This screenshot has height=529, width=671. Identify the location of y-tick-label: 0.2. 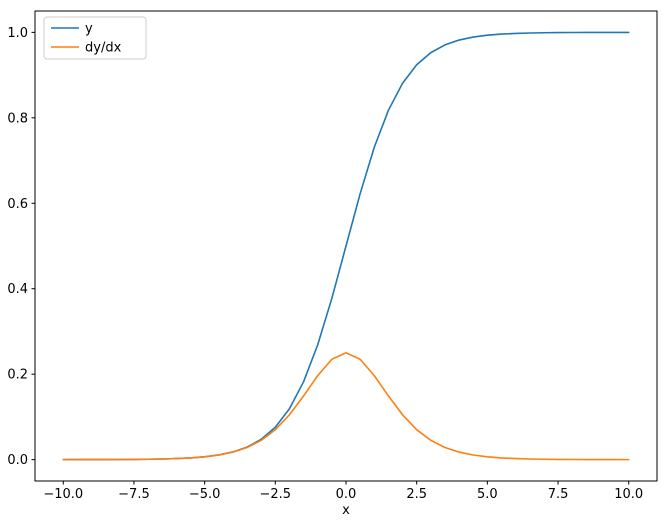
(17, 375).